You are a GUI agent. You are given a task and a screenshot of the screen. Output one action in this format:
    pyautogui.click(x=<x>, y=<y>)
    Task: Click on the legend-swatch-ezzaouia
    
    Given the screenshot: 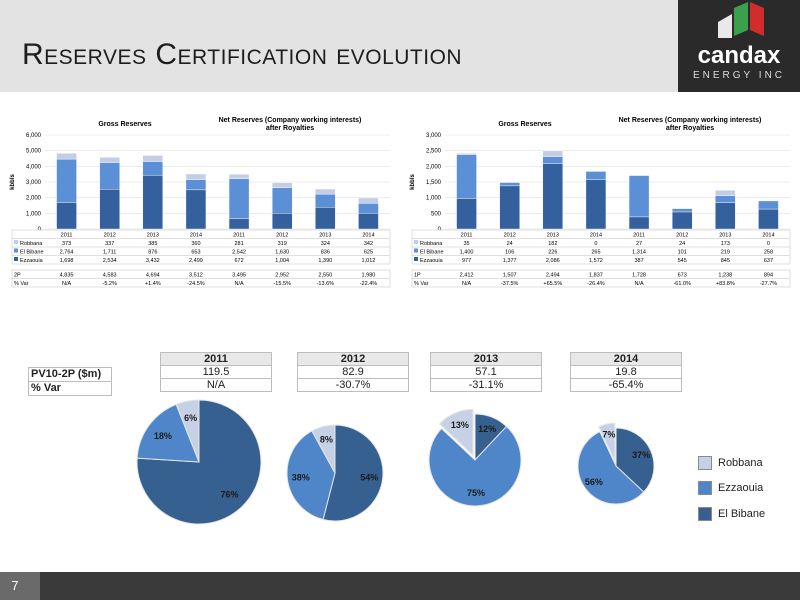 What is the action you would take?
    pyautogui.click(x=705, y=488)
    